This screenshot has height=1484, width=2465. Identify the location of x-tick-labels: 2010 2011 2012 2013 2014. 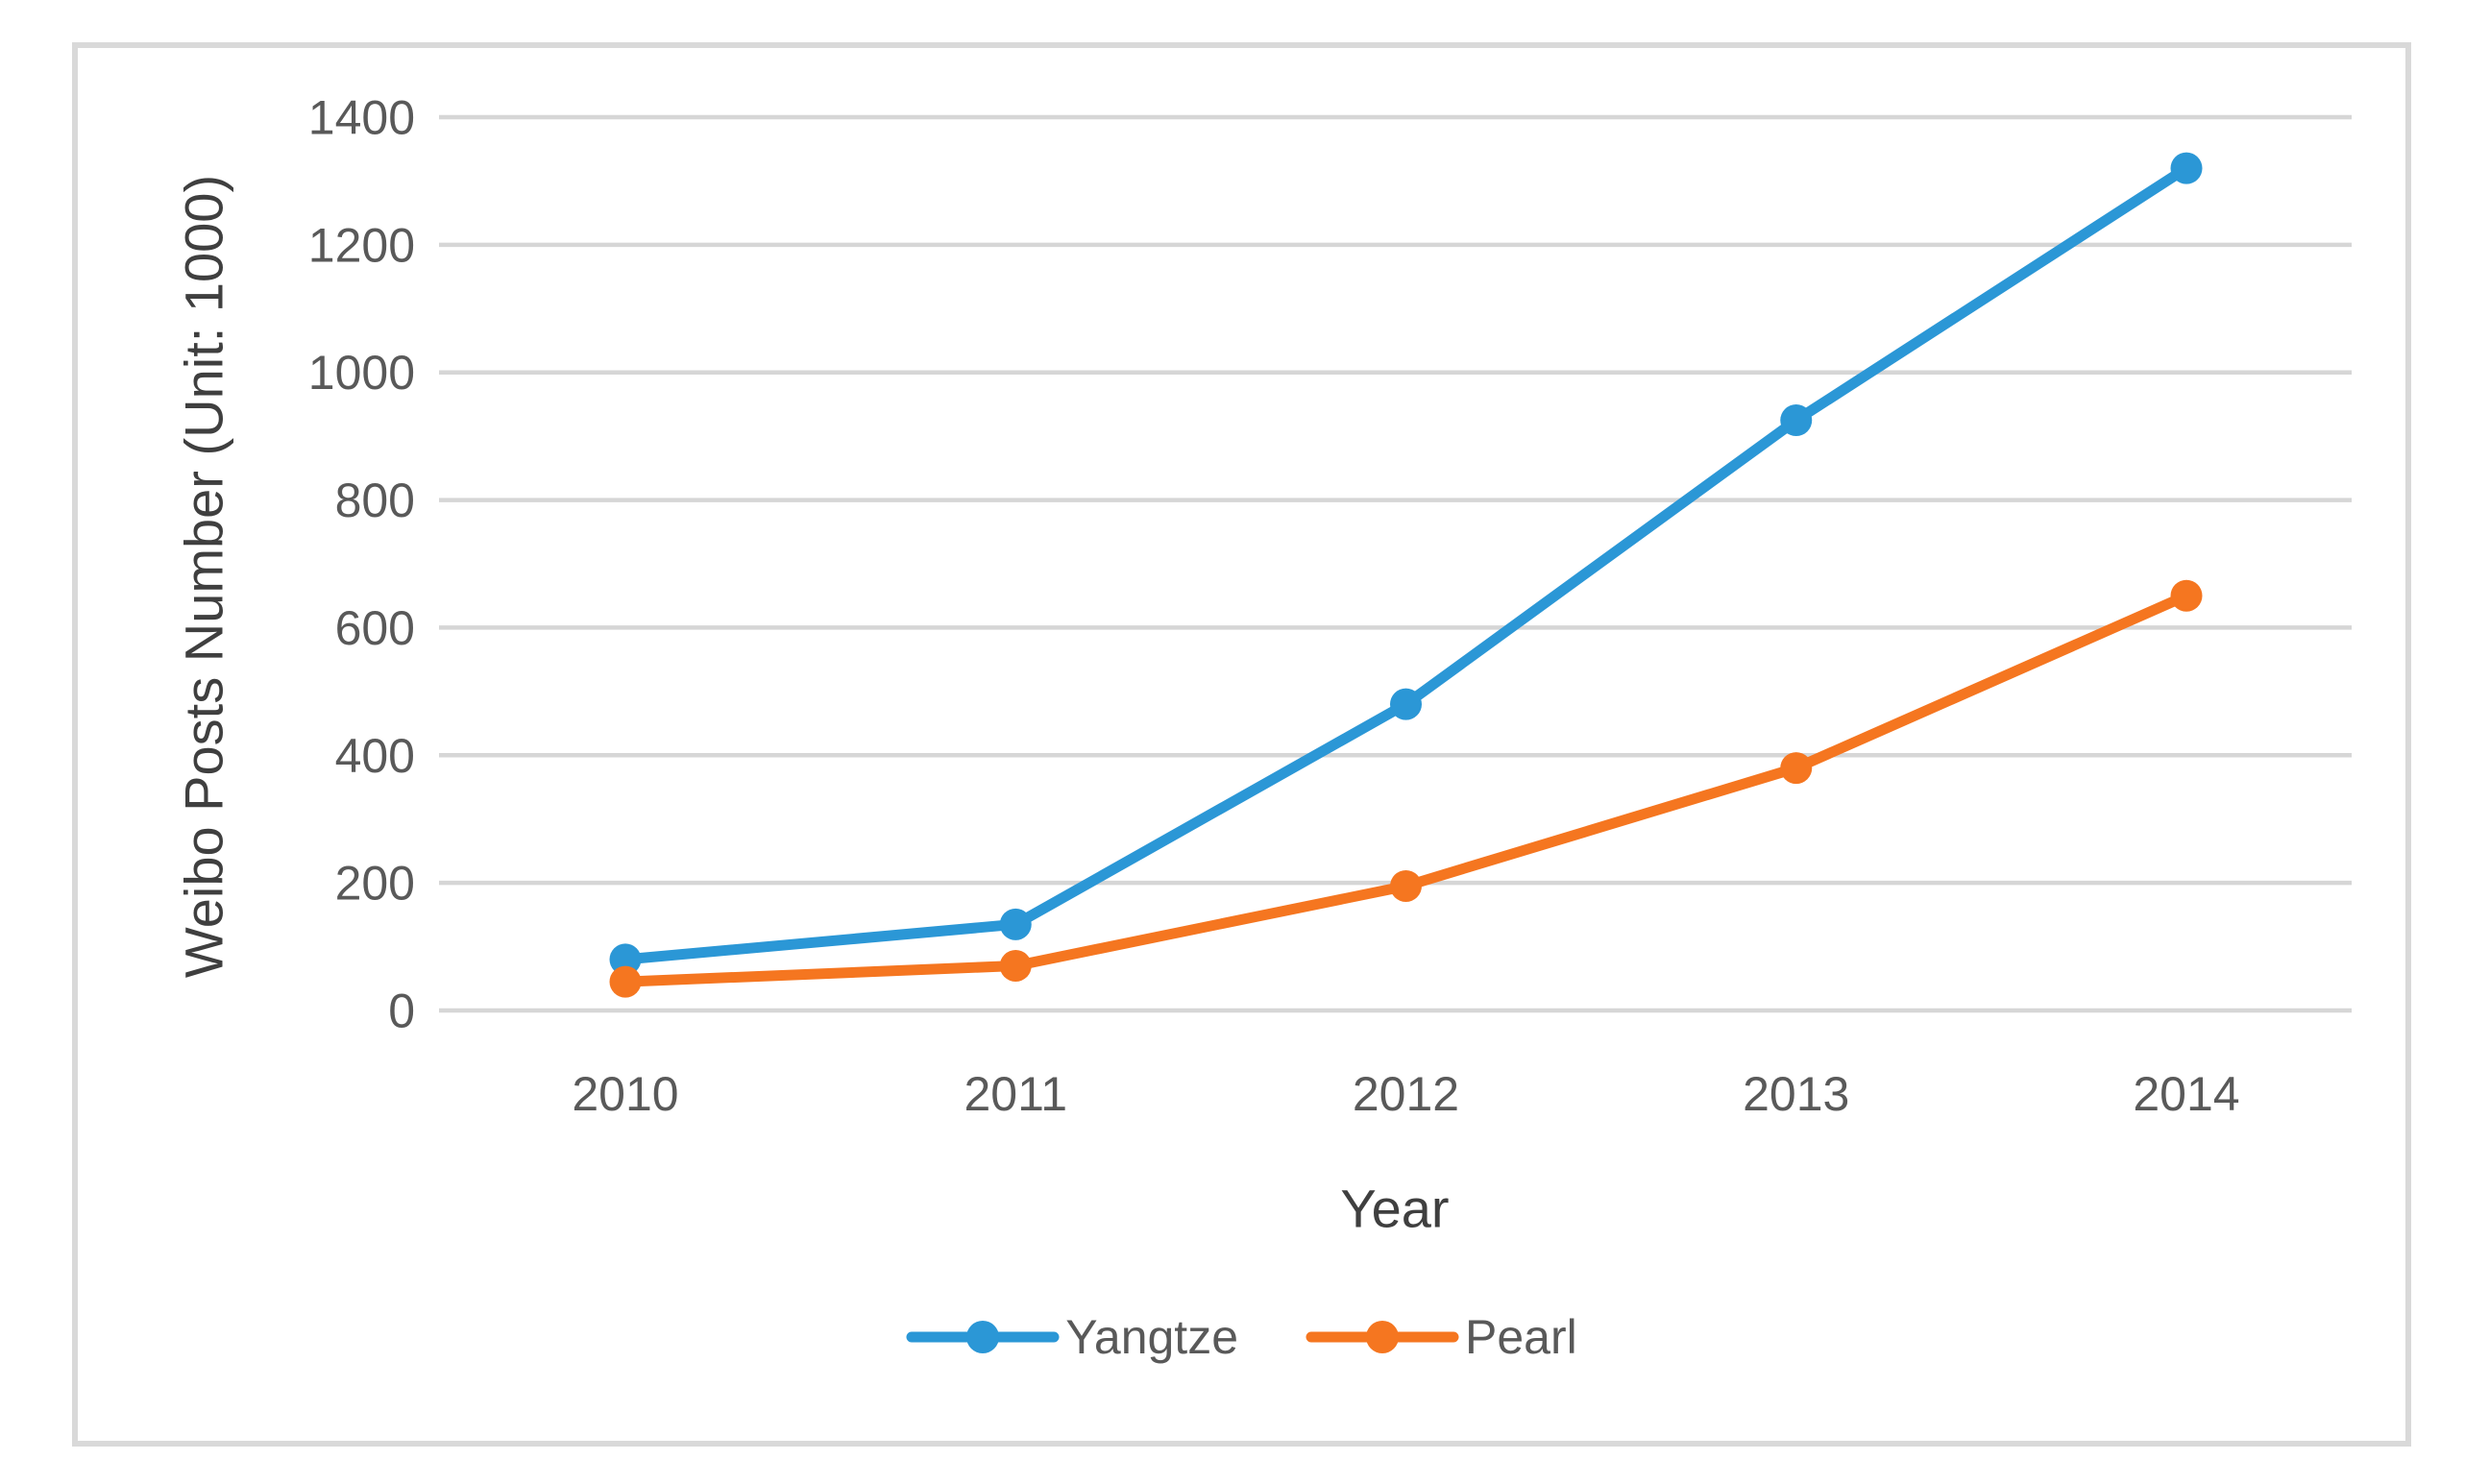
(1406, 1094).